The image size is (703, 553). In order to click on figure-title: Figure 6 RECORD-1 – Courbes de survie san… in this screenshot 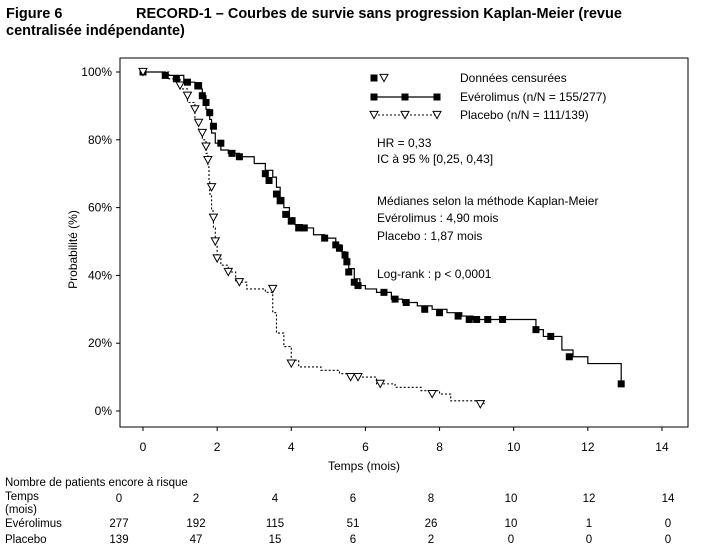, I will do `click(353, 23)`.